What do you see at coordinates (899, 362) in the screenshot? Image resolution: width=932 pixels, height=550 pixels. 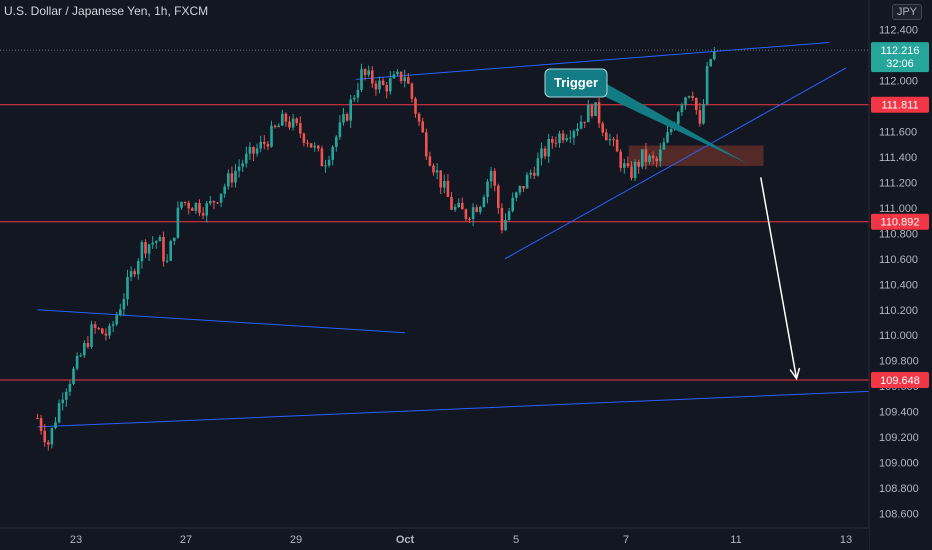 I see `y-tick-label: 109.800` at bounding box center [899, 362].